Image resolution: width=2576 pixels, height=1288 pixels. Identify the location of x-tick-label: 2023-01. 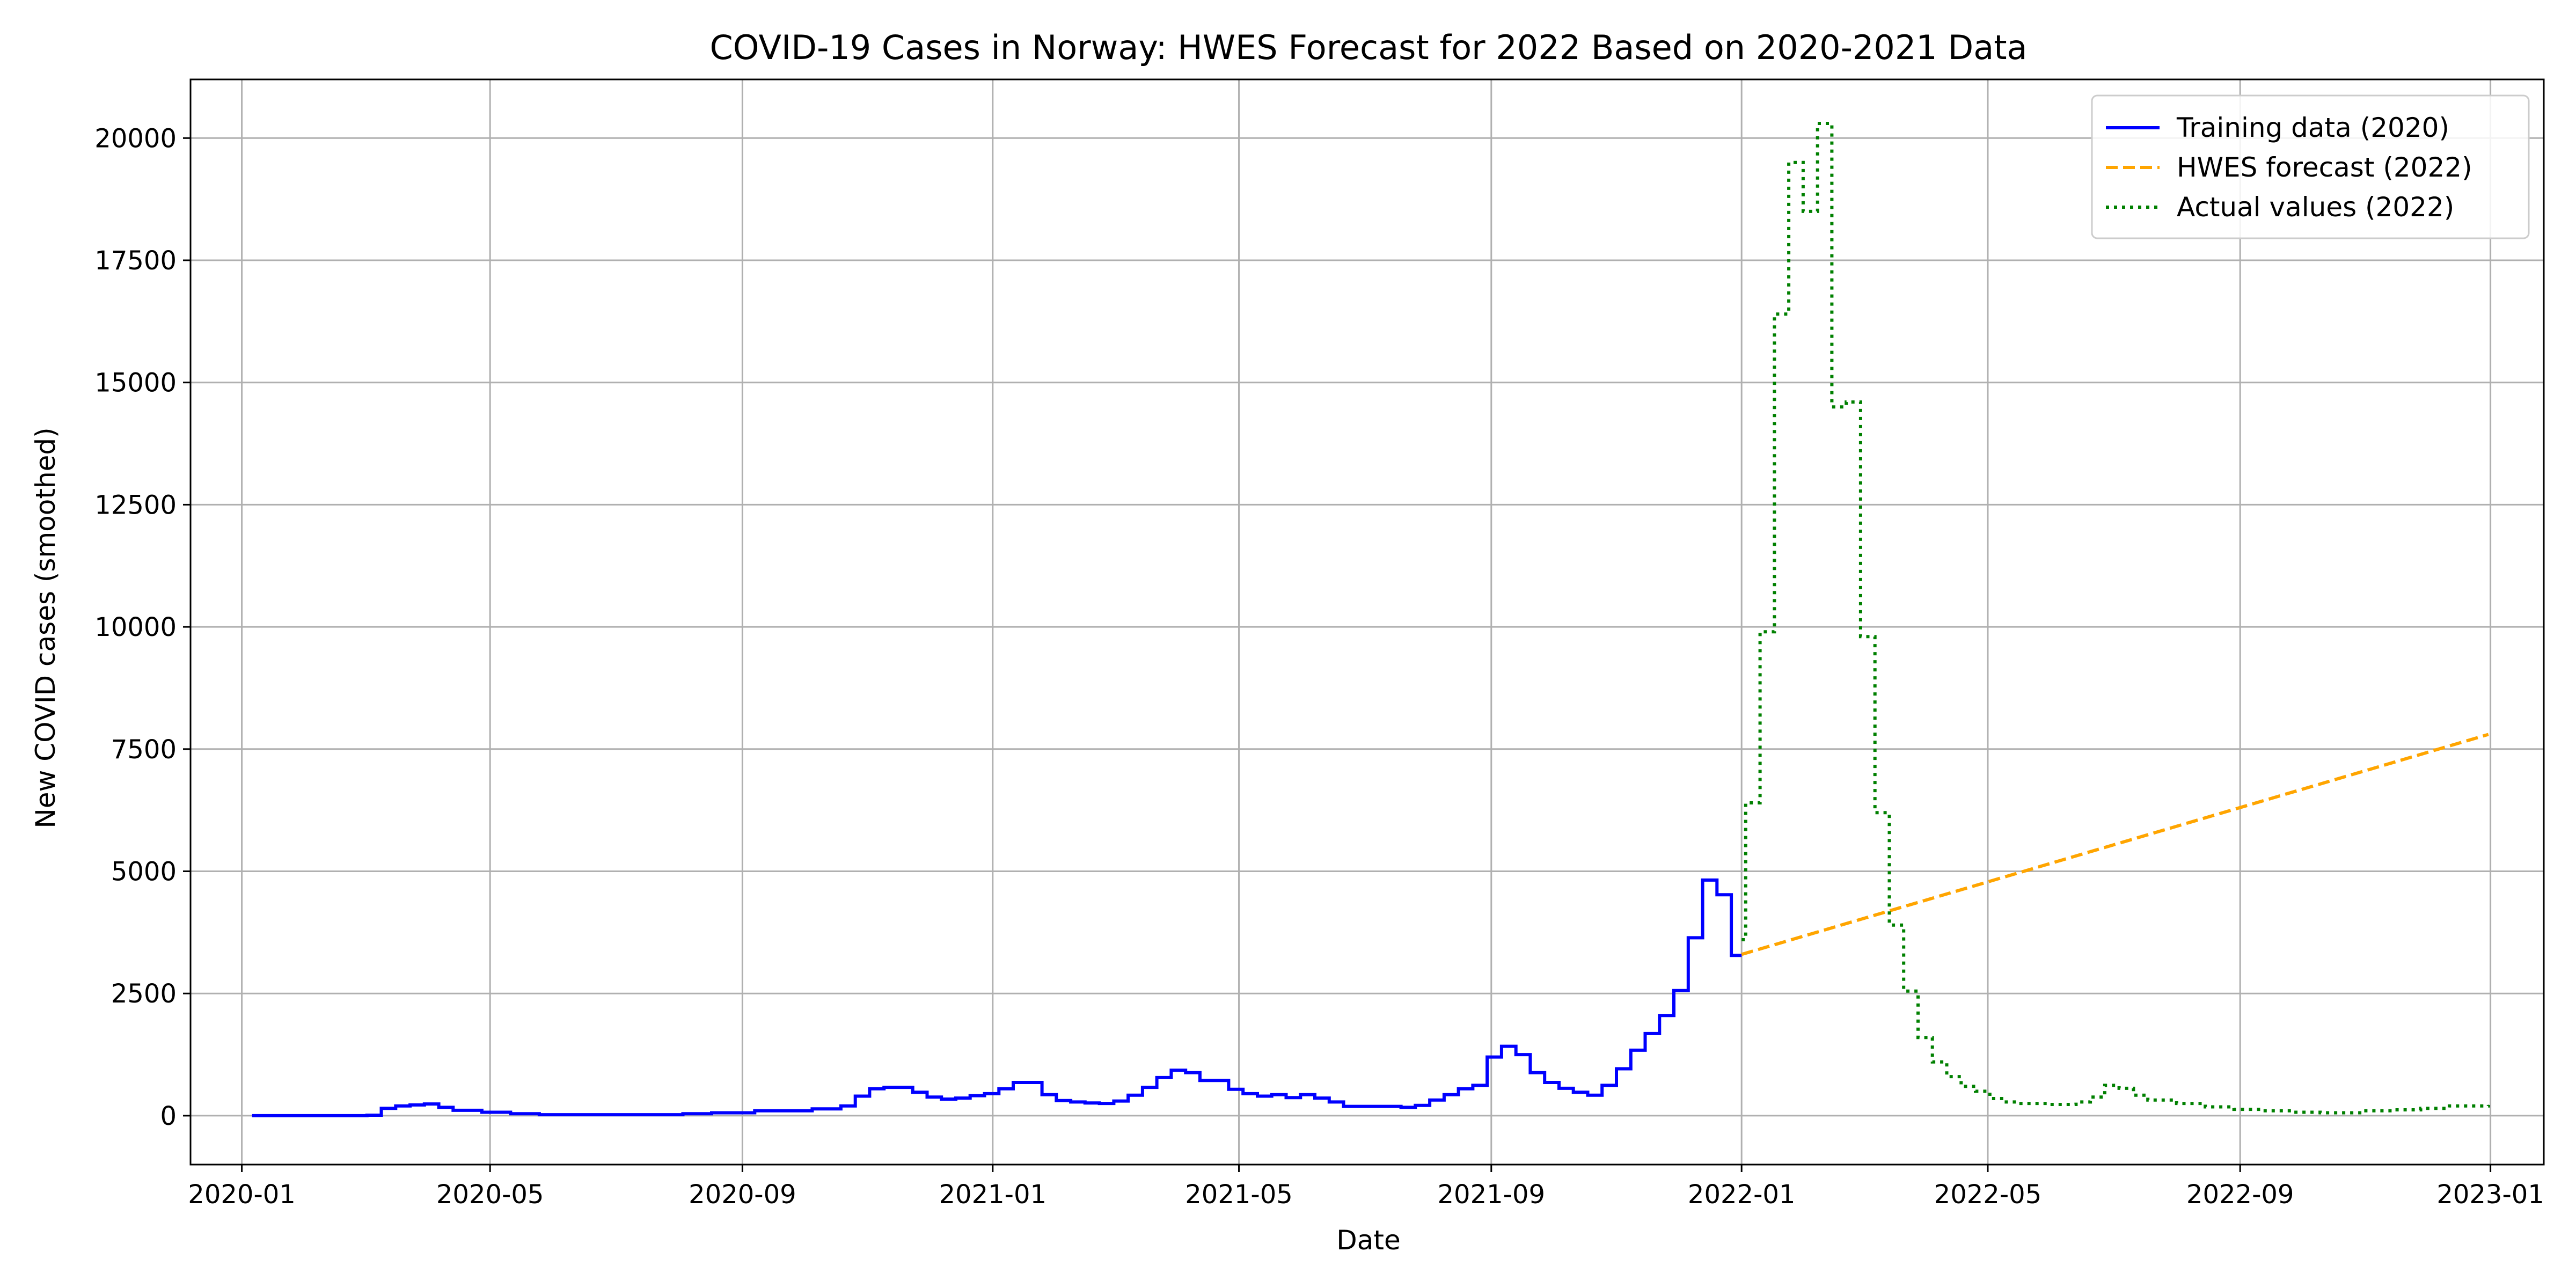
(2490, 1195).